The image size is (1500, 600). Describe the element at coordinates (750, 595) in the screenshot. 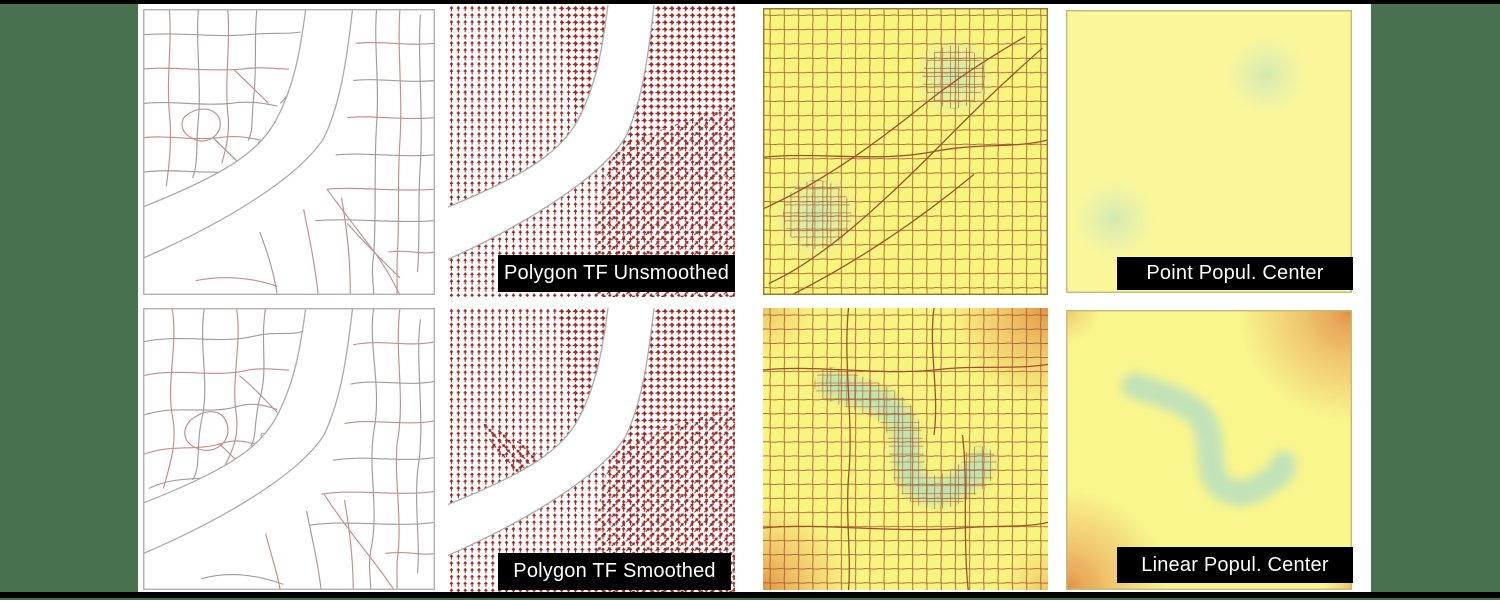

I see `bottom-black-rule` at that location.